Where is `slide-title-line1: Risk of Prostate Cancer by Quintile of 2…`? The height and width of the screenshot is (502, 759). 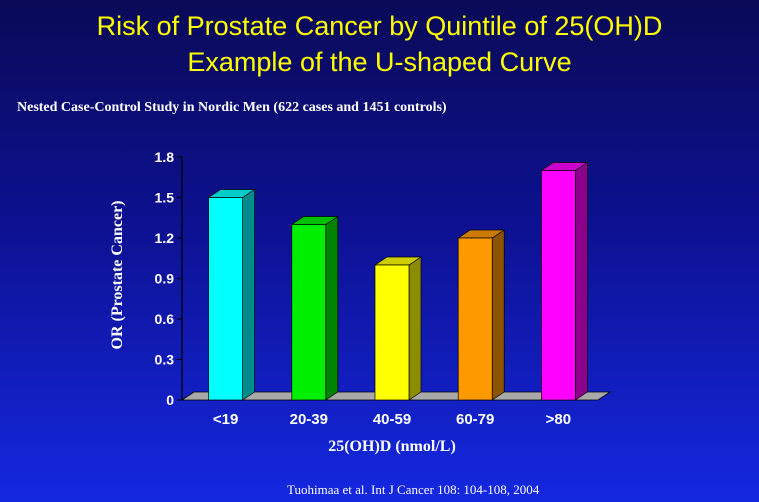
slide-title-line1: Risk of Prostate Cancer by Quintile of 2… is located at coordinates (379, 26).